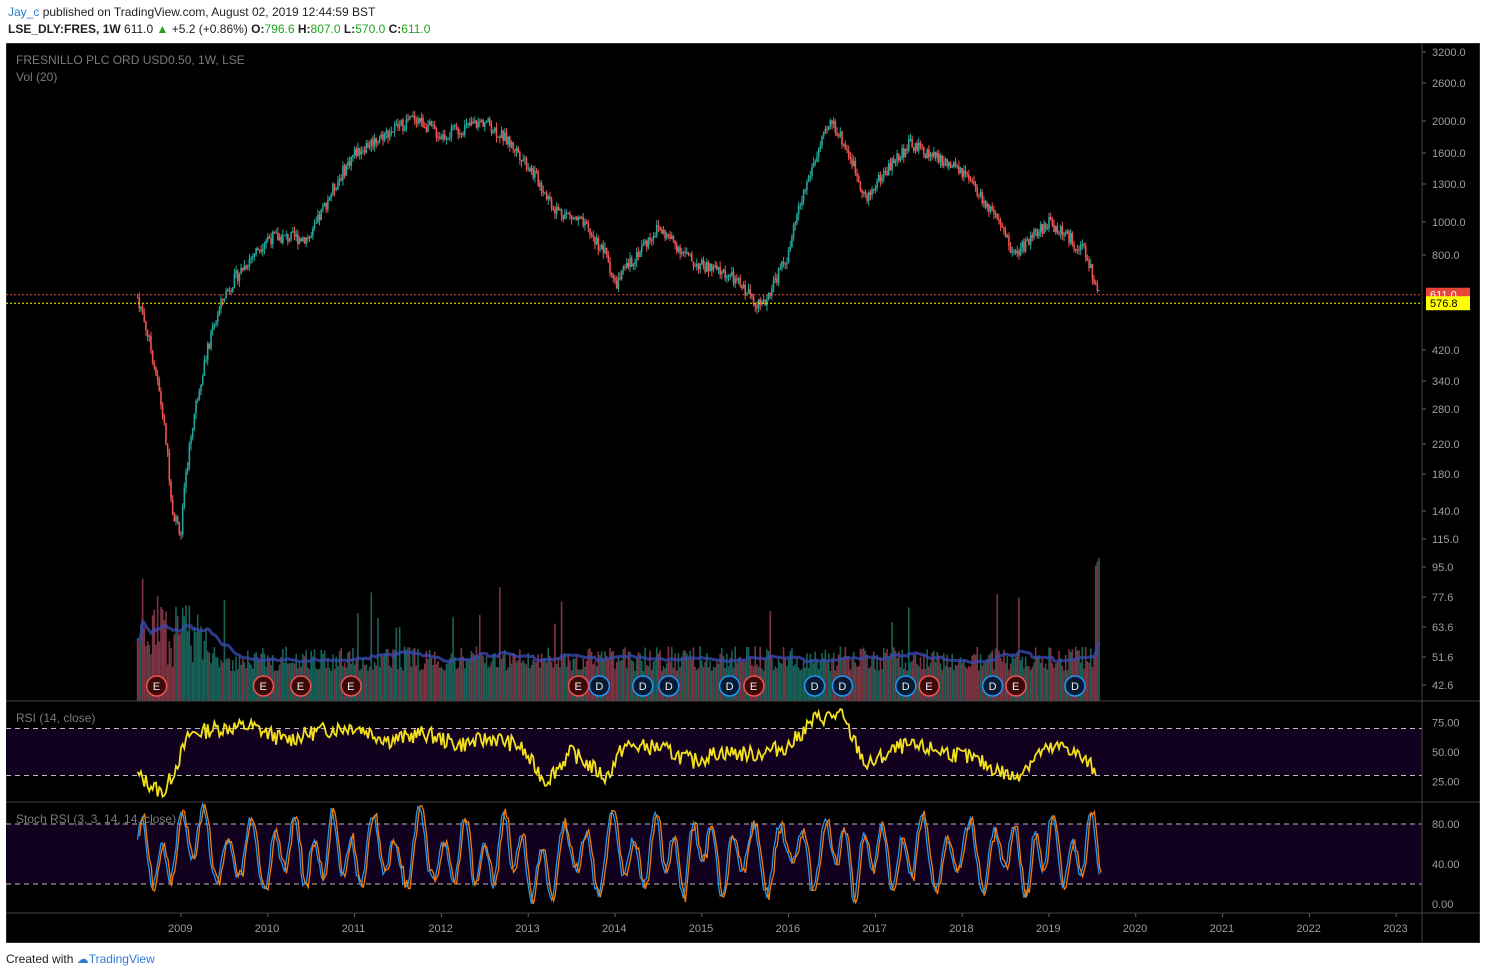 The image size is (1486, 978). Describe the element at coordinates (578, 686) in the screenshot. I see `earnings-marker-icon` at that location.